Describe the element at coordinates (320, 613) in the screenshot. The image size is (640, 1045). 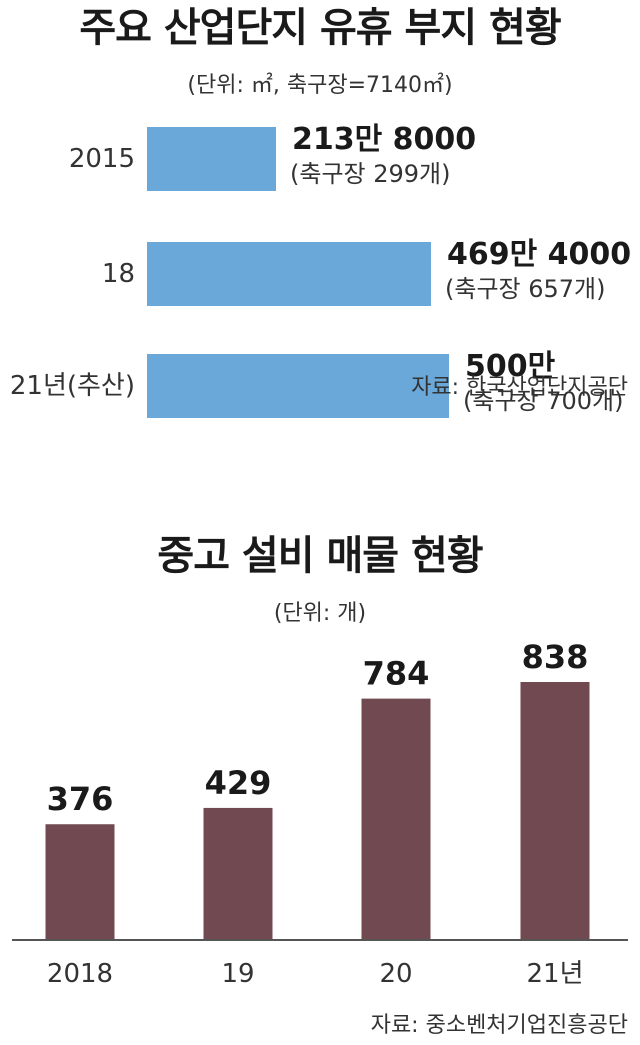
I see `chart2-unit-note: (단위: 개)` at that location.